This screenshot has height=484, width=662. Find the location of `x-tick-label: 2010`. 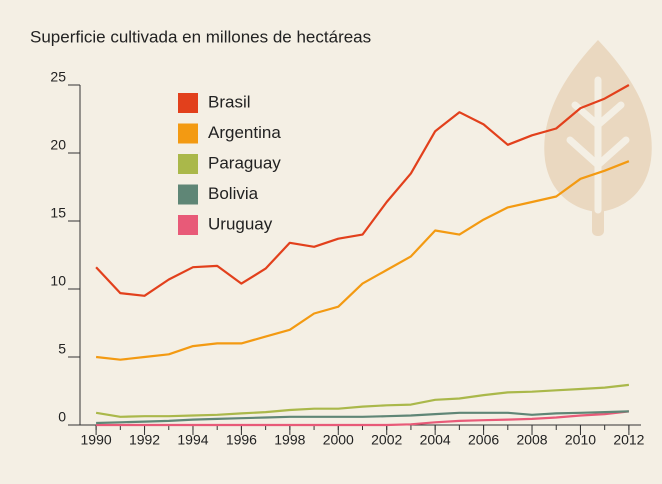

x-tick-label: 2010 is located at coordinates (580, 440).